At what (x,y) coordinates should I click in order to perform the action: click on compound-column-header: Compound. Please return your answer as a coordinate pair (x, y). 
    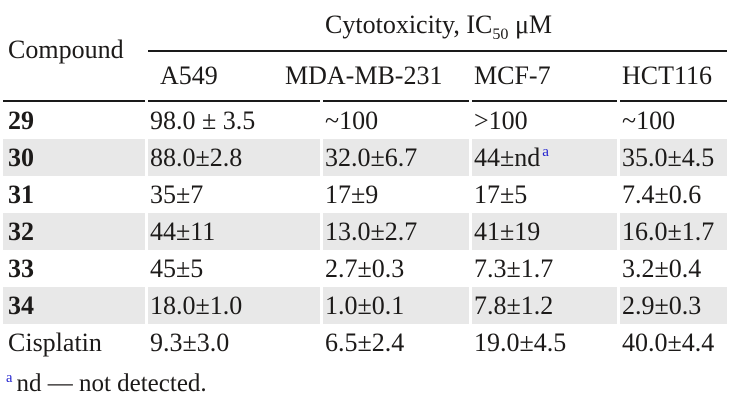
    Looking at the image, I should click on (74, 51).